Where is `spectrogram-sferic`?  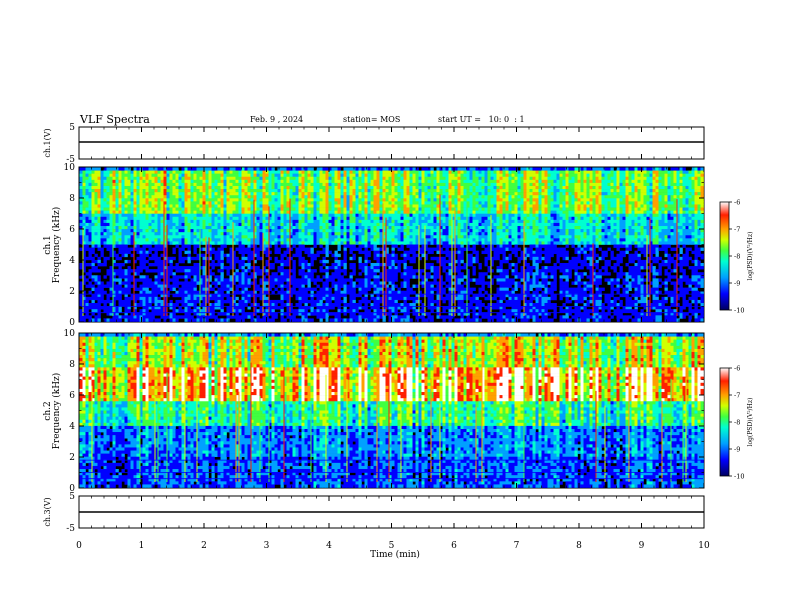 spectrogram-sferic is located at coordinates (269, 261).